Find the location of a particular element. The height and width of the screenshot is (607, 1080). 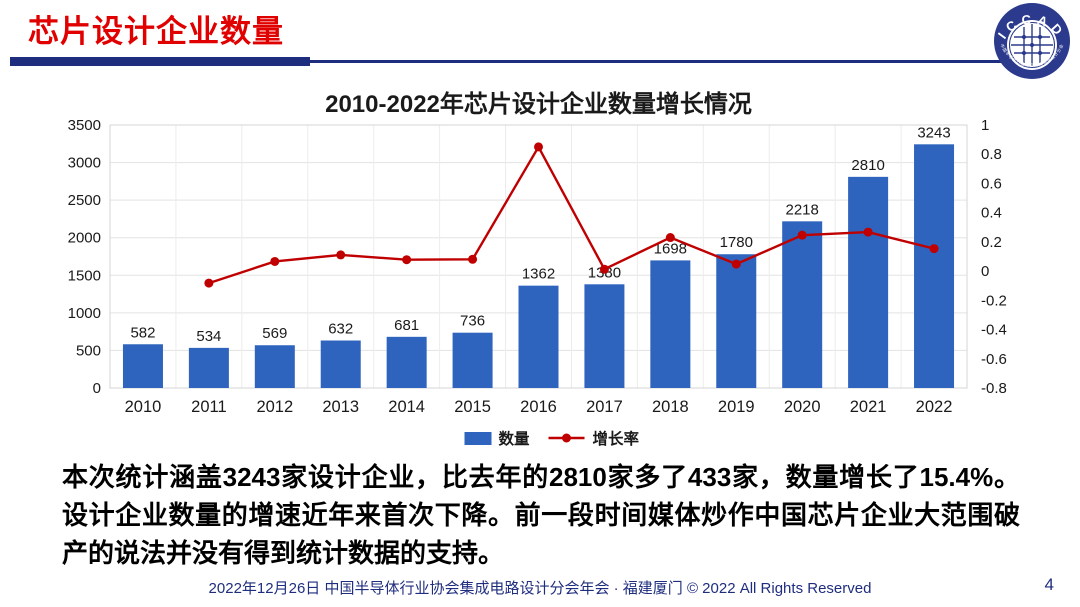

x-tick-label: 2010 is located at coordinates (143, 407).